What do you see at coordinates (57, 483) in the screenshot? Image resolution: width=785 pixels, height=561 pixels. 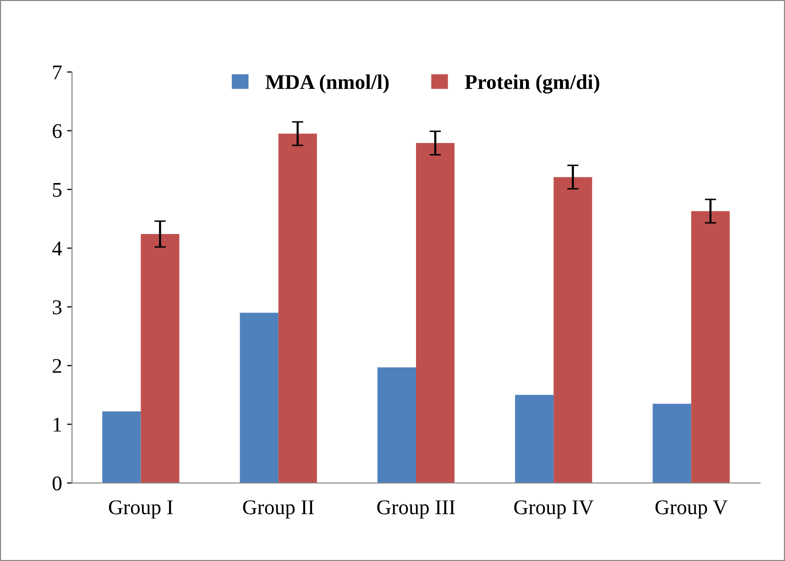 I see `y-tick-label: 0` at bounding box center [57, 483].